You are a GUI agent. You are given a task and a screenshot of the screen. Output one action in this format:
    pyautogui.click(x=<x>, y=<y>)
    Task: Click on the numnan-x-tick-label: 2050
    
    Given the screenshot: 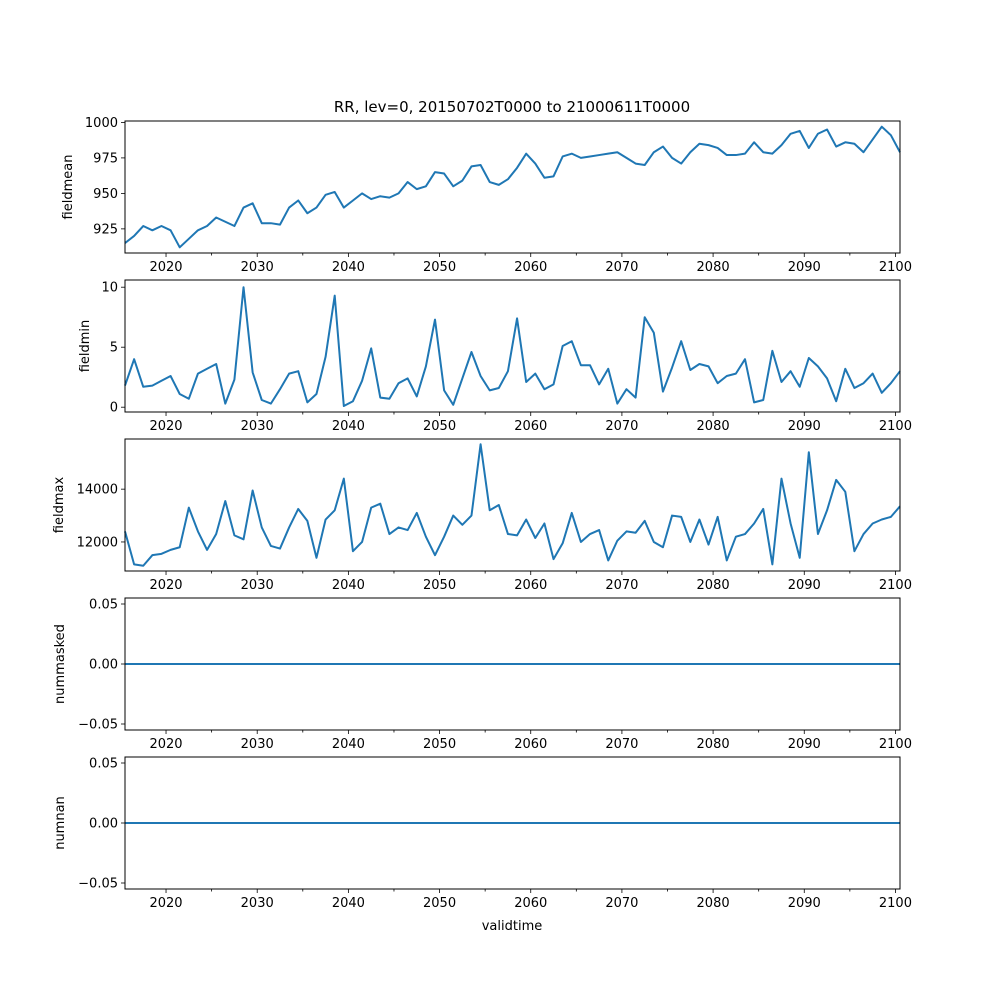 What is the action you would take?
    pyautogui.click(x=439, y=903)
    